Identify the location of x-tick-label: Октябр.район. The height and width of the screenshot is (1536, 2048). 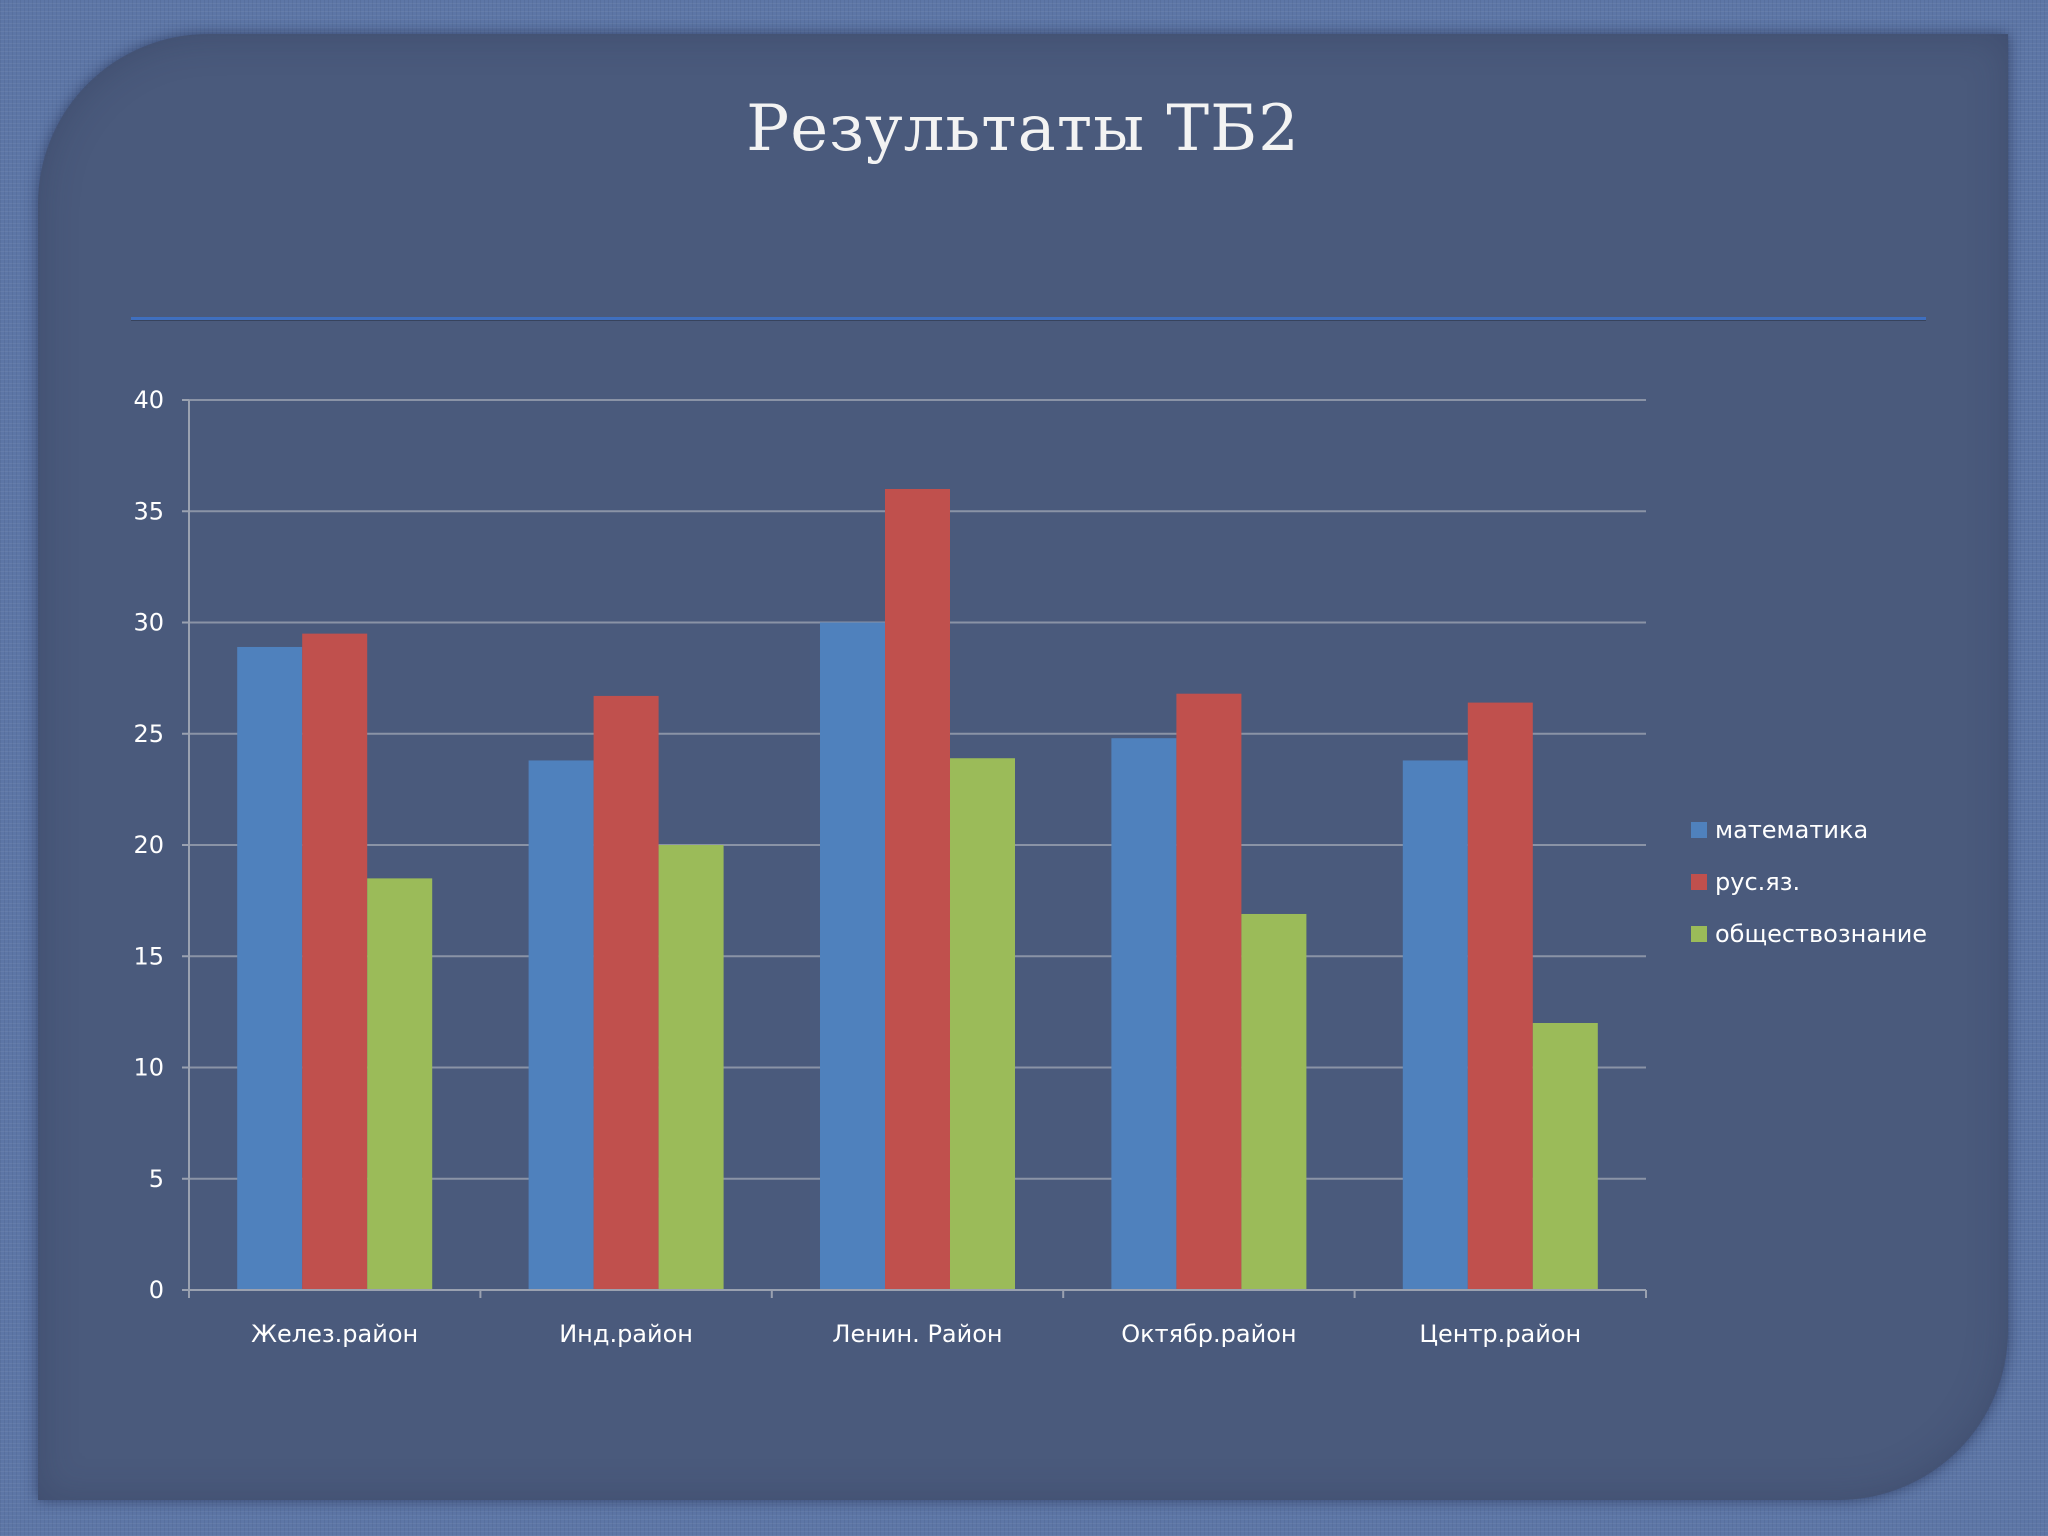
(1208, 1334).